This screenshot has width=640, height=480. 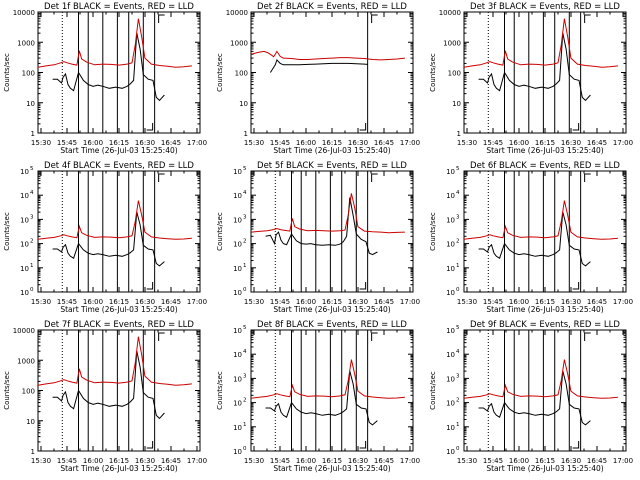 What do you see at coordinates (32, 290) in the screenshot?
I see `y-tick-exponent: 0` at bounding box center [32, 290].